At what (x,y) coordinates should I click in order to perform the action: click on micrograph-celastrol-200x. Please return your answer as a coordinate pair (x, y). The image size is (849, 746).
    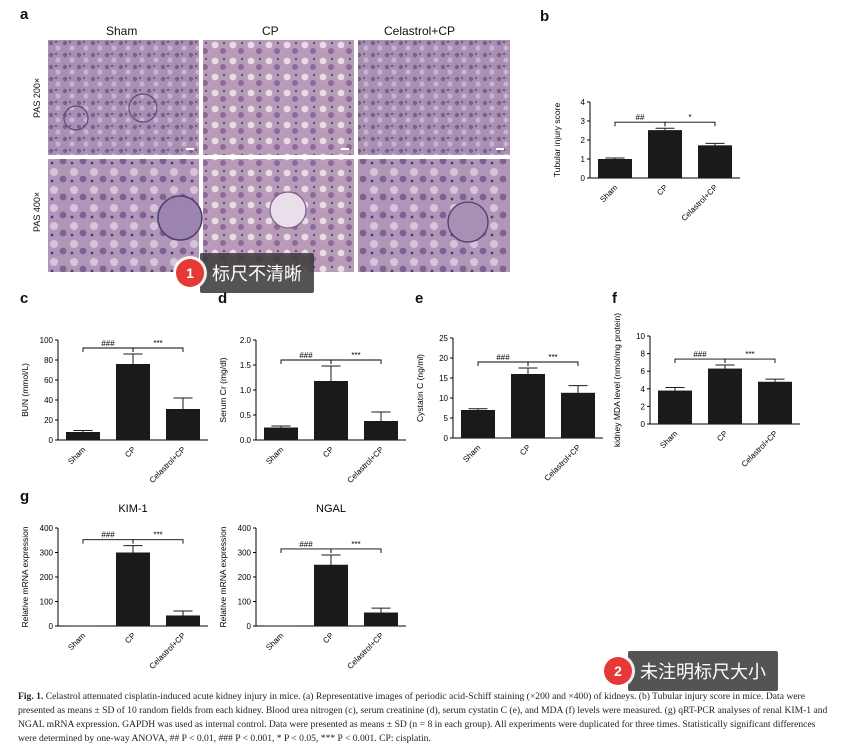
    Looking at the image, I should click on (434, 97).